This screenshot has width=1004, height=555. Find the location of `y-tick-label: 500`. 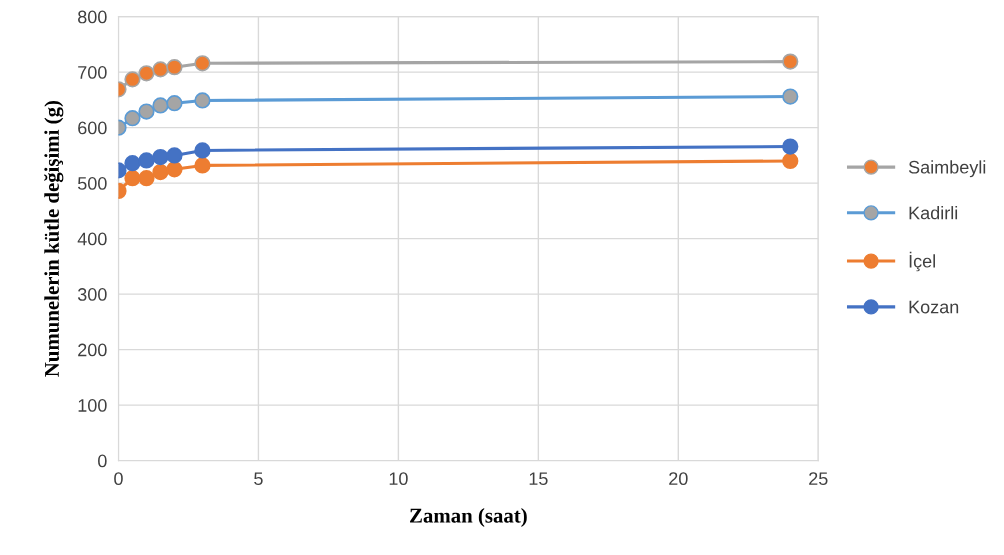

y-tick-label: 500 is located at coordinates (92, 183).